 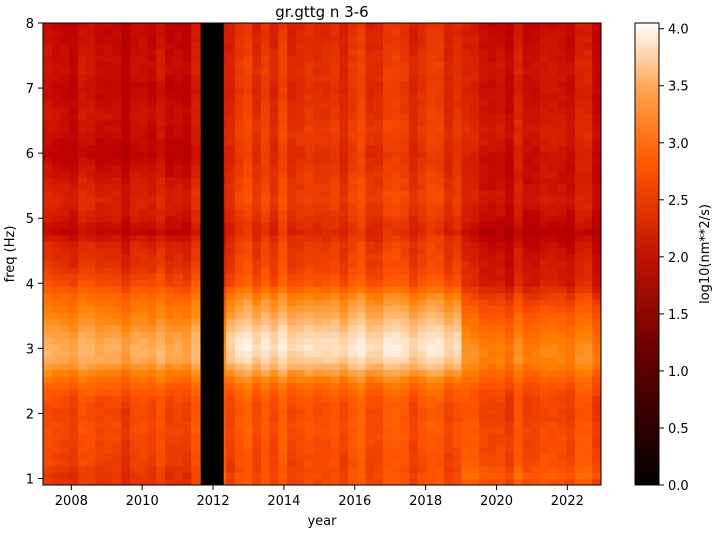 What do you see at coordinates (30, 414) in the screenshot?
I see `y-tick-label: 2` at bounding box center [30, 414].